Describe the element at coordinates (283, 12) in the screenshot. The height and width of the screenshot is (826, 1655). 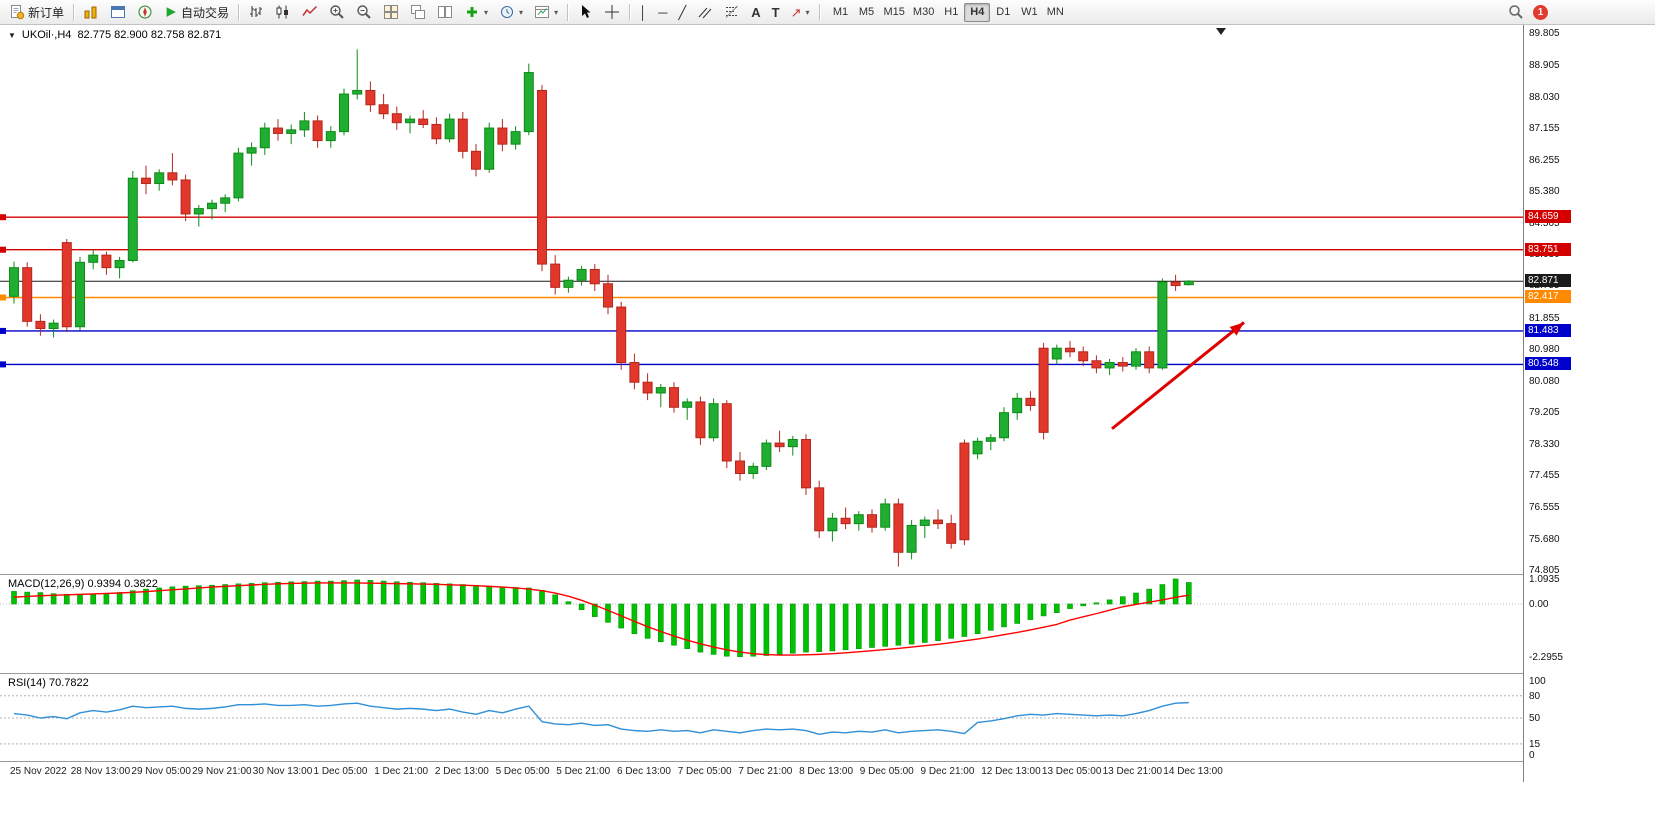
I see `candlestick-chart-button` at that location.